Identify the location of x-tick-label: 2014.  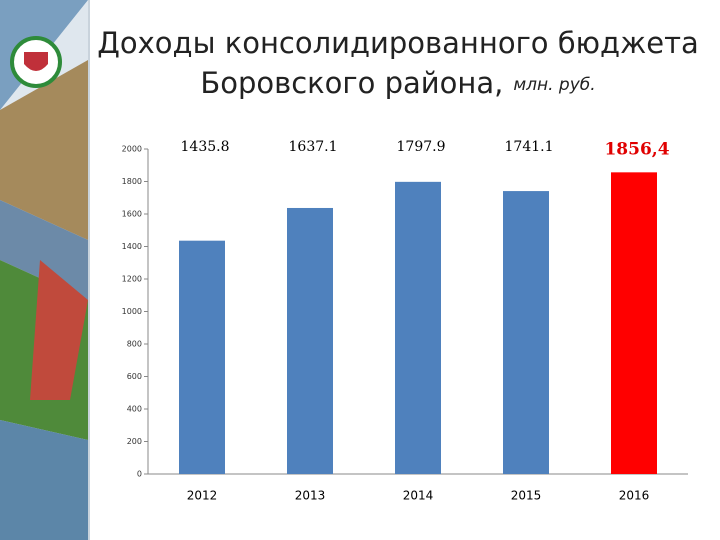
(418, 496).